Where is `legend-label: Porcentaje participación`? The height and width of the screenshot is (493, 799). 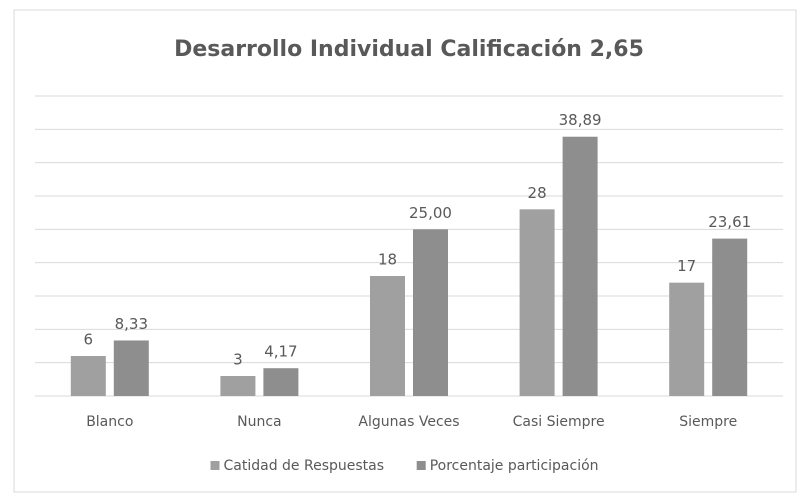
legend-label: Porcentaje participación is located at coordinates (514, 466).